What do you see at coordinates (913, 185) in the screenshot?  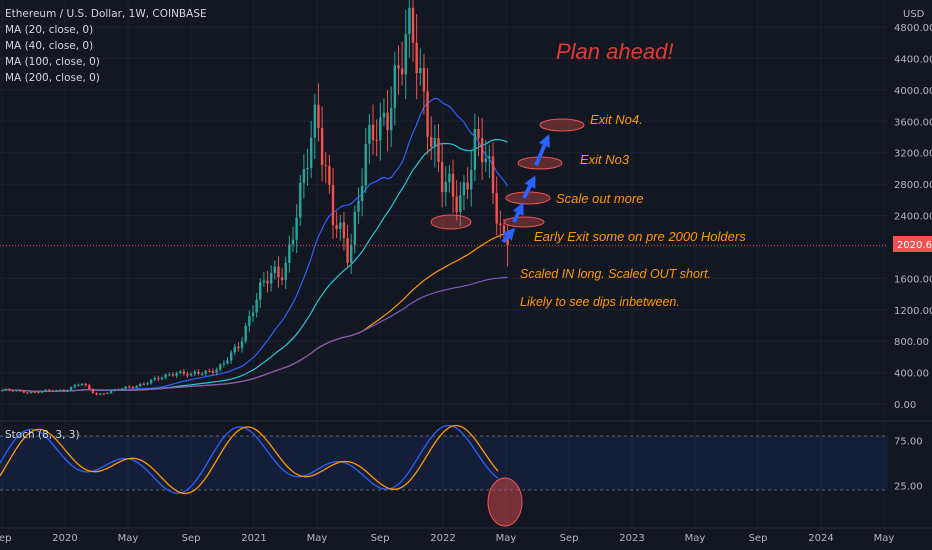 I see `y-tick-label: 2800.00` at bounding box center [913, 185].